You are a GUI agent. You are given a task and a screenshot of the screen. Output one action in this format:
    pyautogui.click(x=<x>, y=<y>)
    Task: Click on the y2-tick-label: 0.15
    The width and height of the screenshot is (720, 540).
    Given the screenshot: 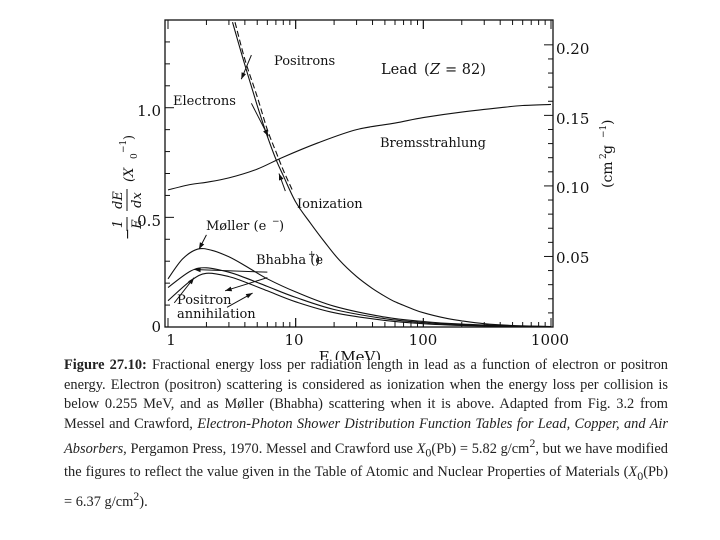 What is the action you would take?
    pyautogui.click(x=572, y=119)
    